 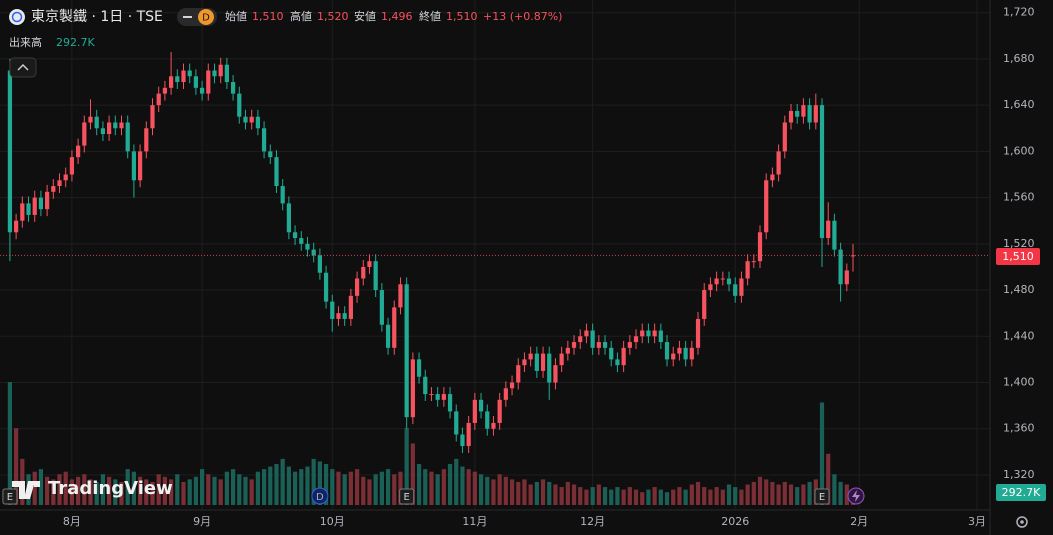 What do you see at coordinates (187, 17) in the screenshot?
I see `toggle-dash` at bounding box center [187, 17].